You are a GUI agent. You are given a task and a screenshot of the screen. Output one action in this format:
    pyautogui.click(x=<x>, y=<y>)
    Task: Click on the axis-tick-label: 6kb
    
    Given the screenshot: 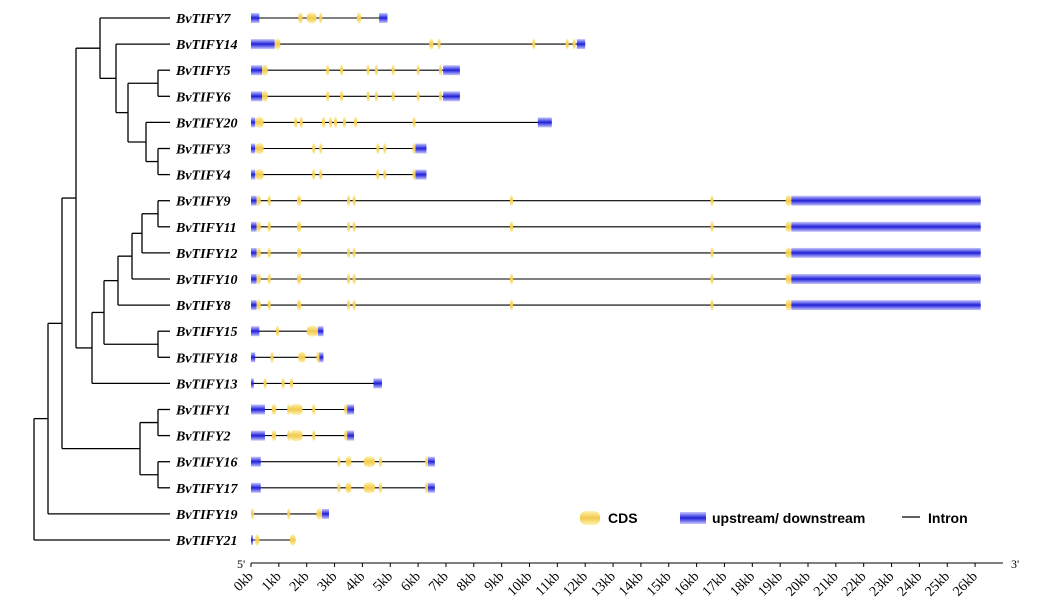 What is the action you would take?
    pyautogui.click(x=410, y=581)
    